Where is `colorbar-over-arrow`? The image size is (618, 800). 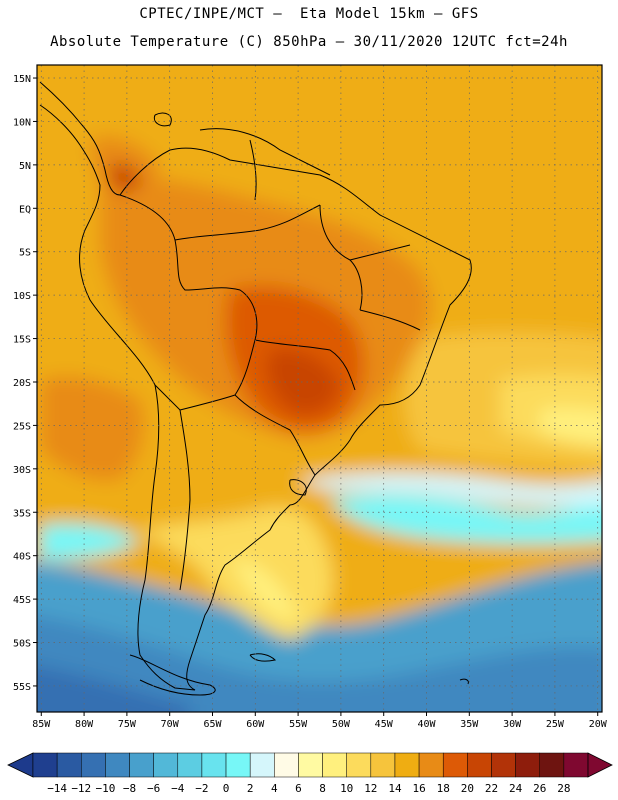 colorbar-over-arrow is located at coordinates (600, 765).